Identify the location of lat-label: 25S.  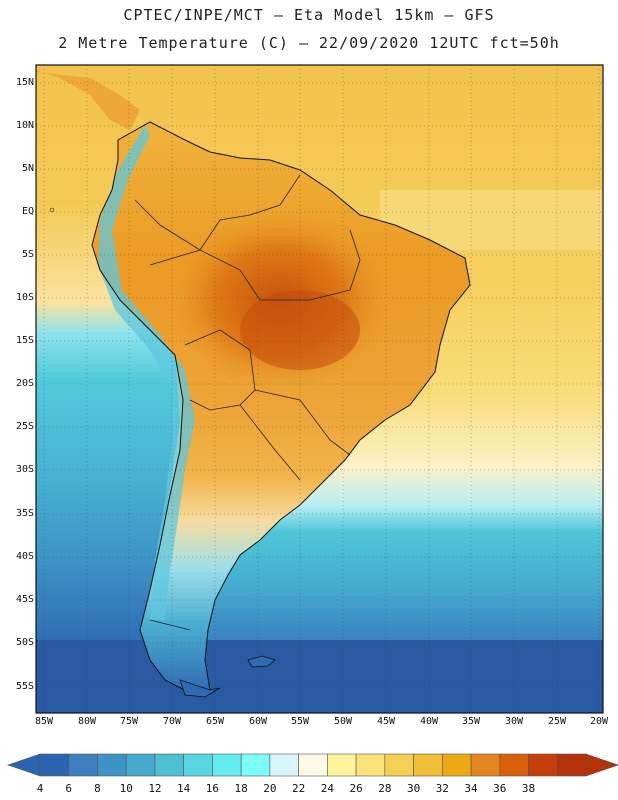
(24, 426).